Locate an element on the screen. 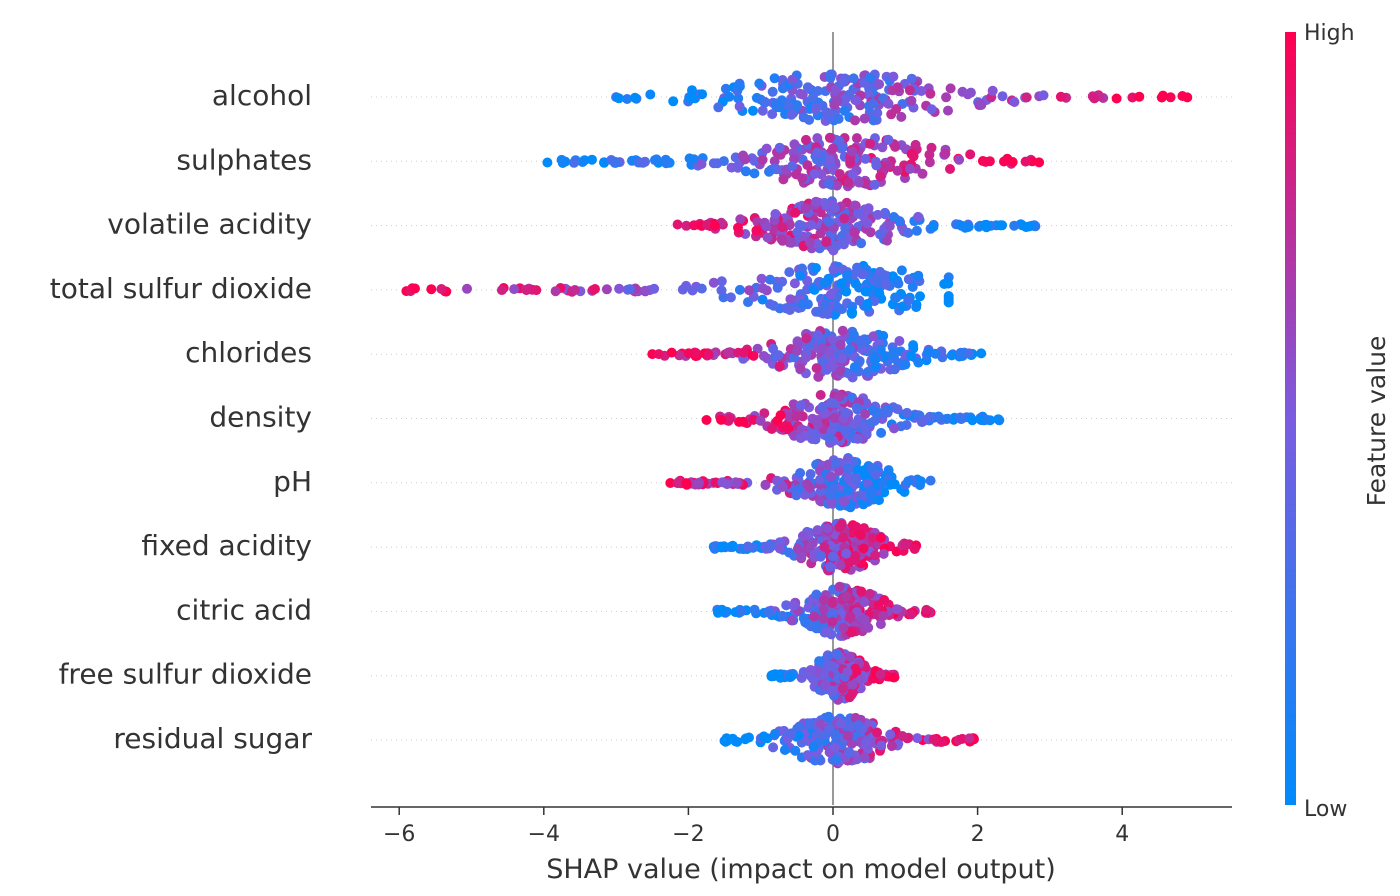 This screenshot has height=896, width=1400. feature-row-points is located at coordinates (677, 290).